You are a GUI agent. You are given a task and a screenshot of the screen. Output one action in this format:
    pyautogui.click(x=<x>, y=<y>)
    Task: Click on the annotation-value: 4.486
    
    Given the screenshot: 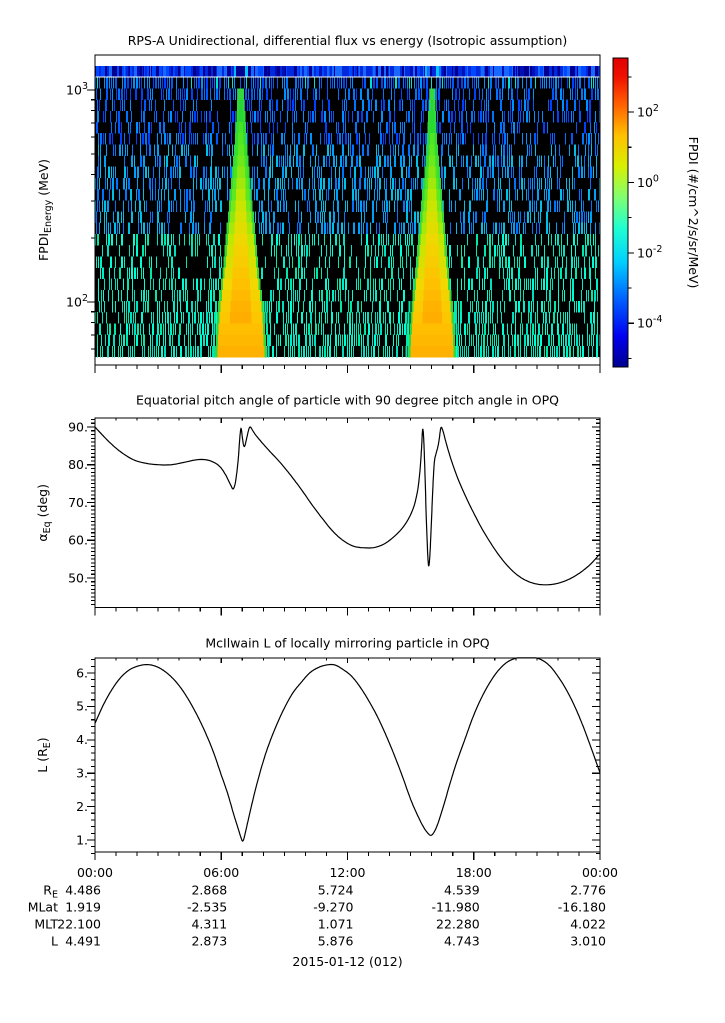 What is the action you would take?
    pyautogui.click(x=83, y=890)
    